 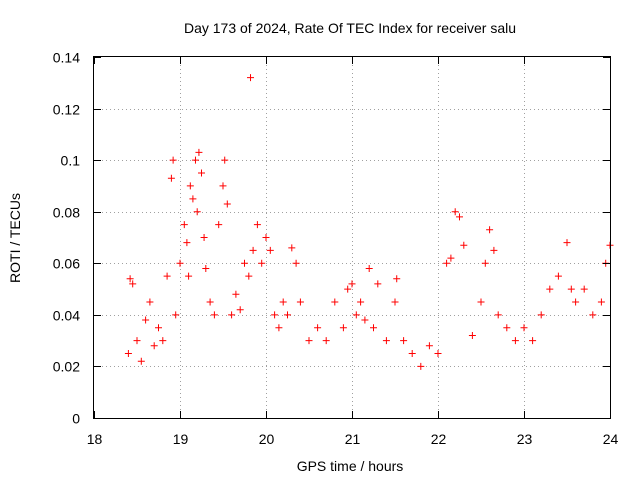 What do you see at coordinates (267, 439) in the screenshot?
I see `x-tick-label: 20` at bounding box center [267, 439].